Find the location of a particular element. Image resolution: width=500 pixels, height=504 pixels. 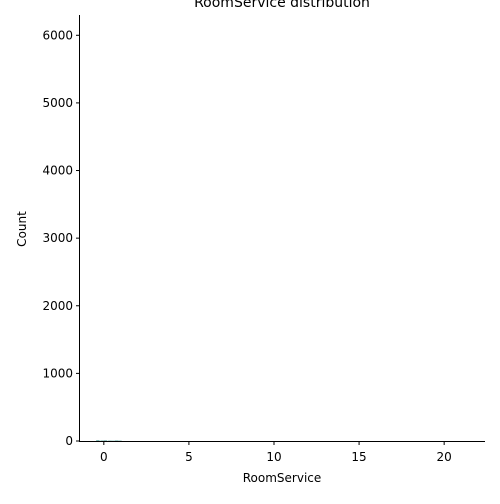

x-ticks: 0 5 10 15 20 is located at coordinates (276, 452).